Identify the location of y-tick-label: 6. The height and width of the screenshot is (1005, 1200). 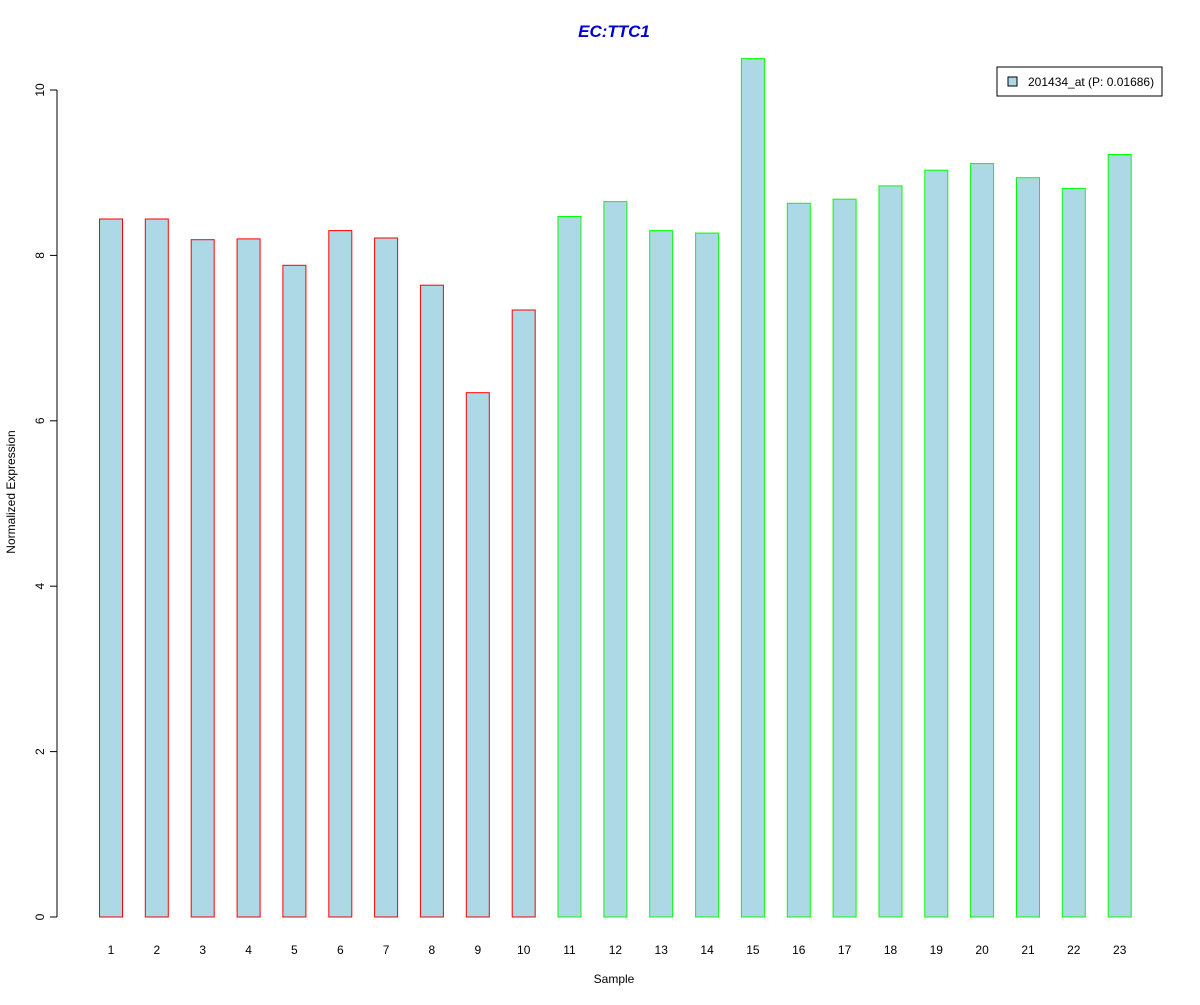
(40, 420).